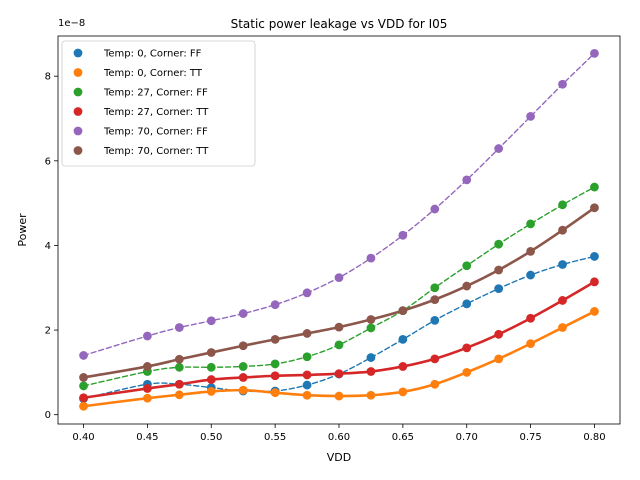  What do you see at coordinates (48, 246) in the screenshot?
I see `y-tick-label: 4` at bounding box center [48, 246].